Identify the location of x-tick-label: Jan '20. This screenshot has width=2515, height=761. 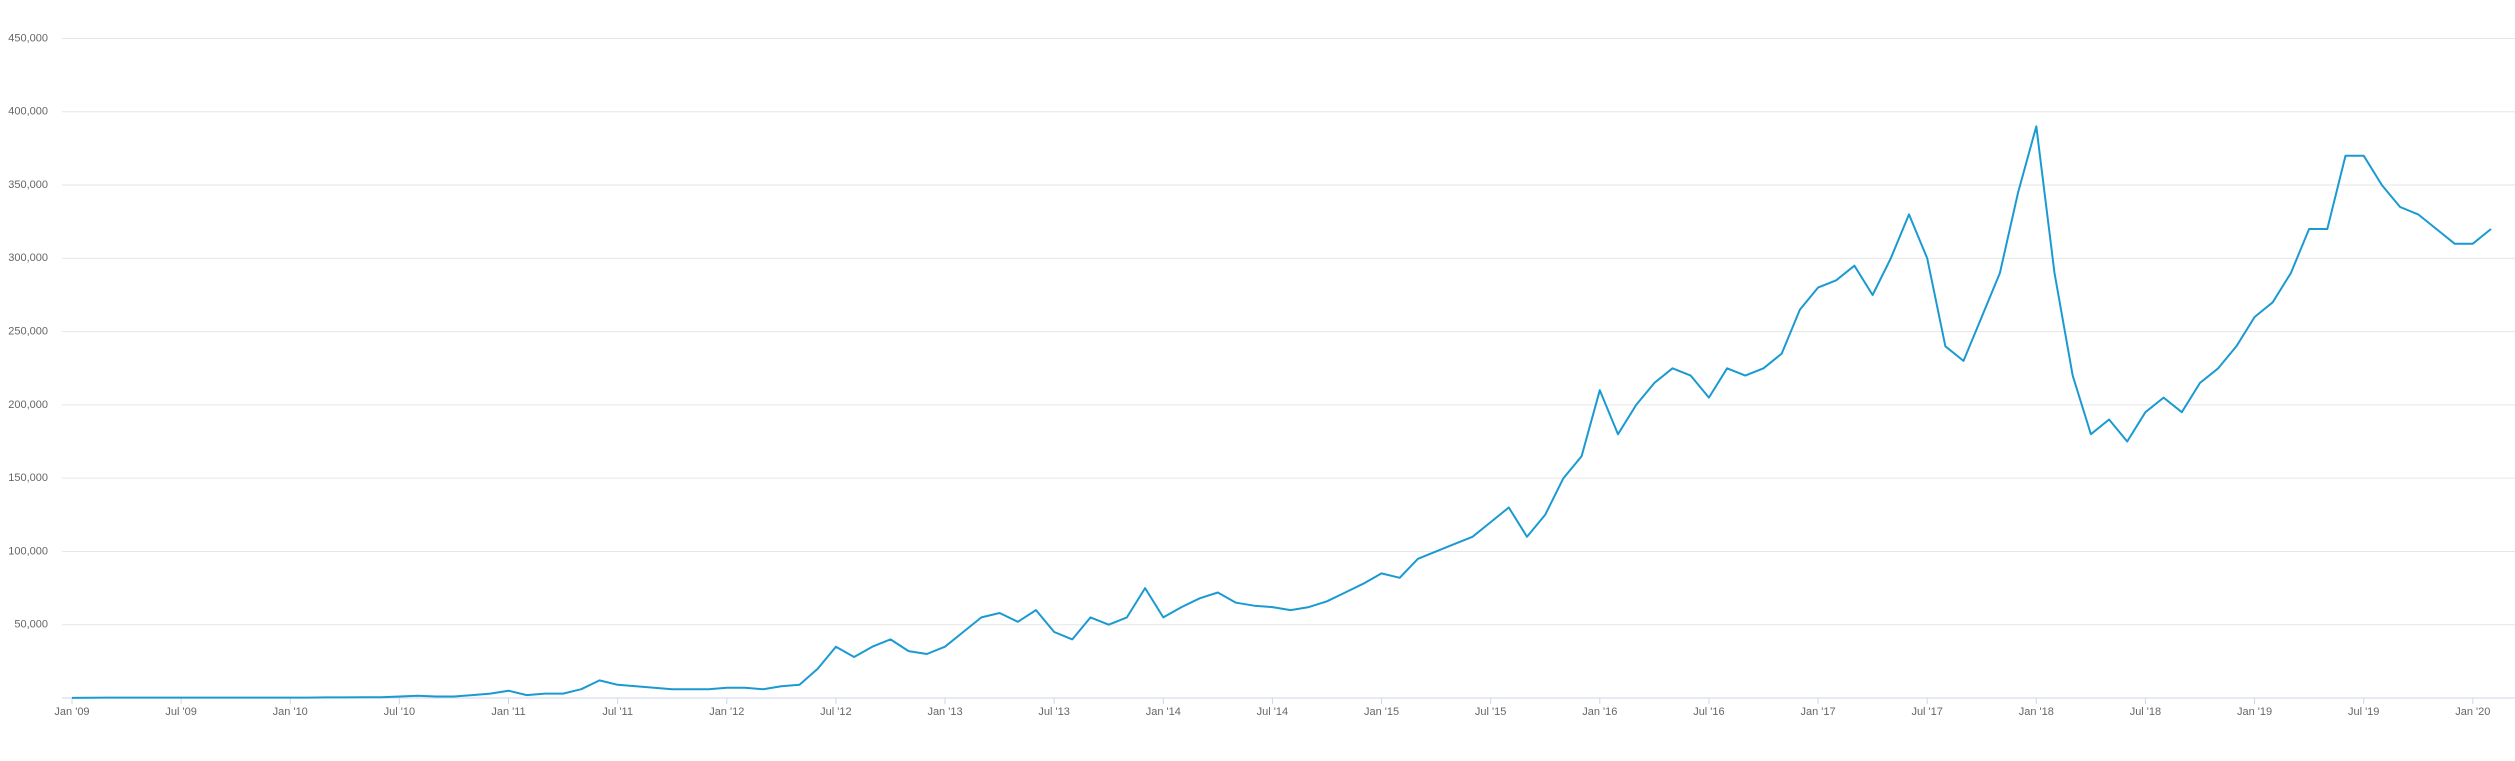
(2472, 712).